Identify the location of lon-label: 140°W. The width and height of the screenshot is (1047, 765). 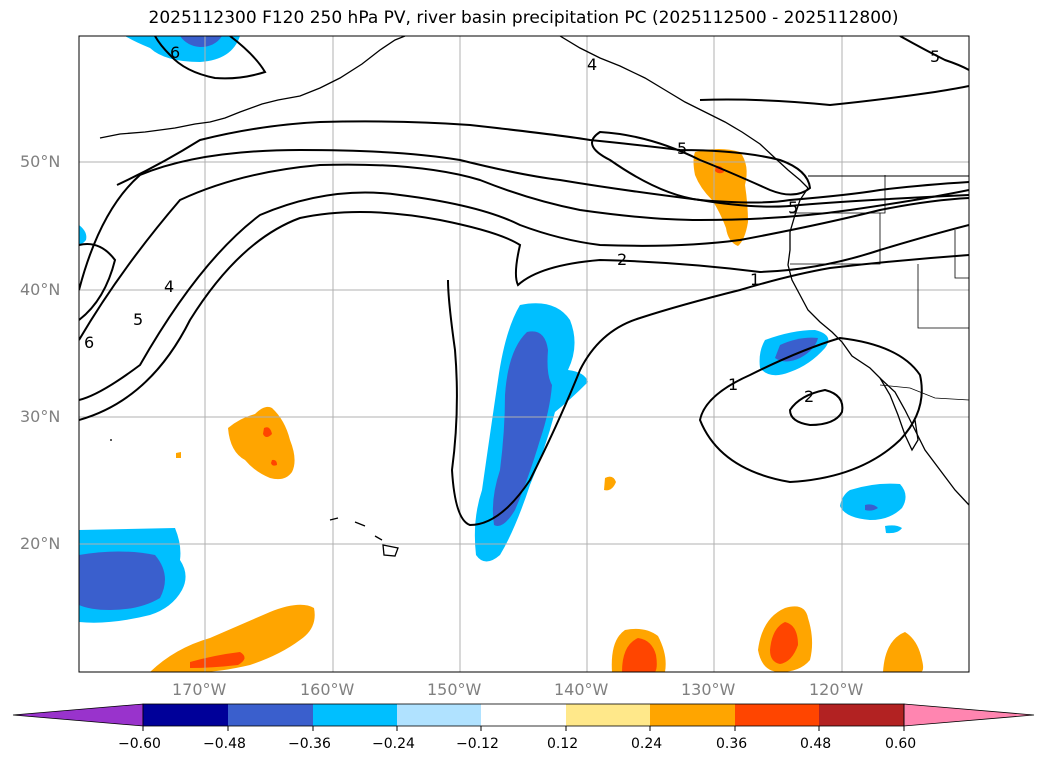
(581, 689).